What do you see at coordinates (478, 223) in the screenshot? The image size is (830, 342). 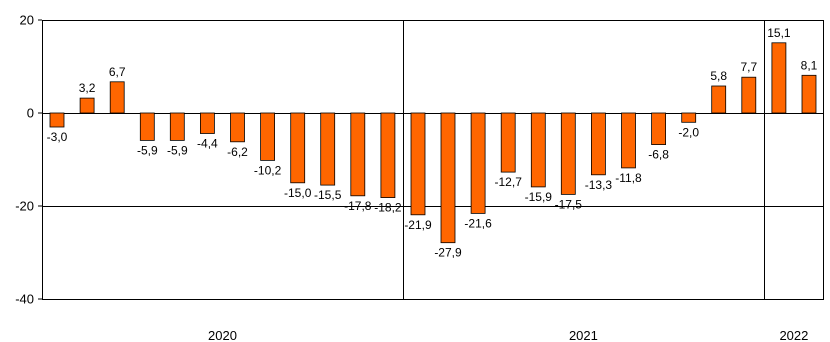 I see `data-label-14: -21,6` at bounding box center [478, 223].